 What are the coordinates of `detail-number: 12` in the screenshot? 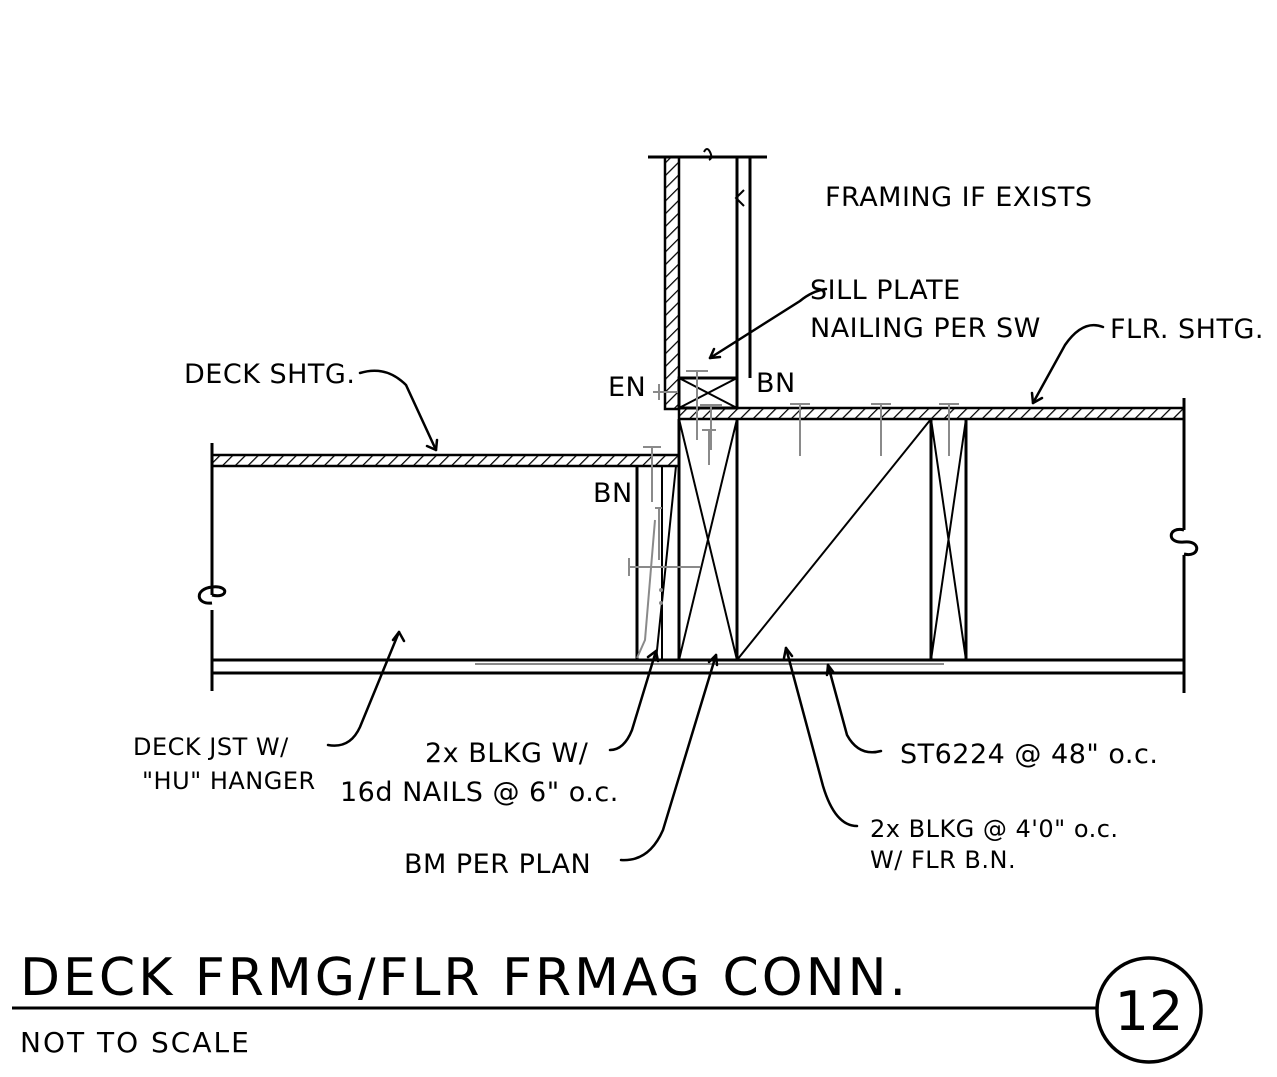 It's located at (1149, 1011).